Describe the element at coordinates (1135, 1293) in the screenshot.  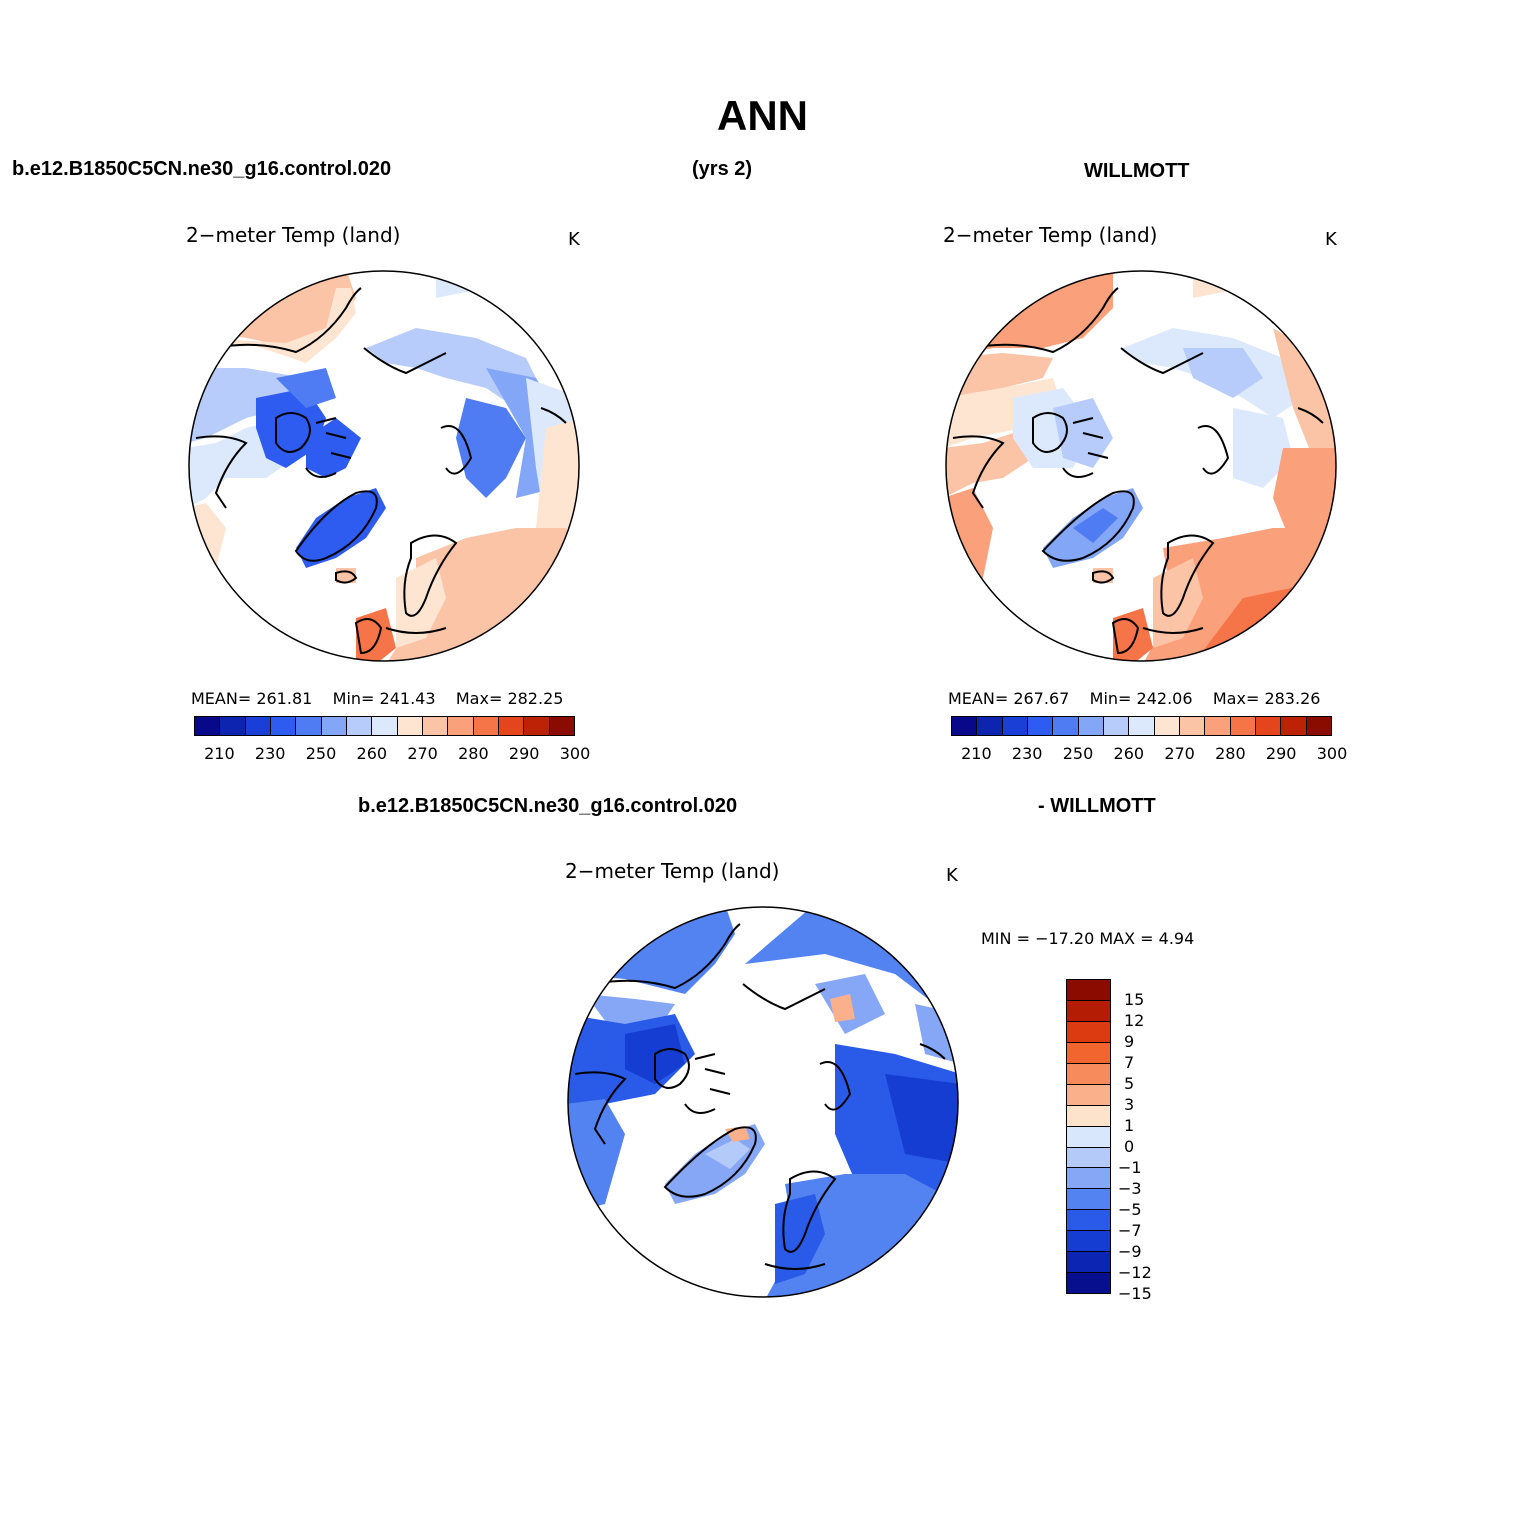
I see `colorbar-tick-label: −15` at that location.